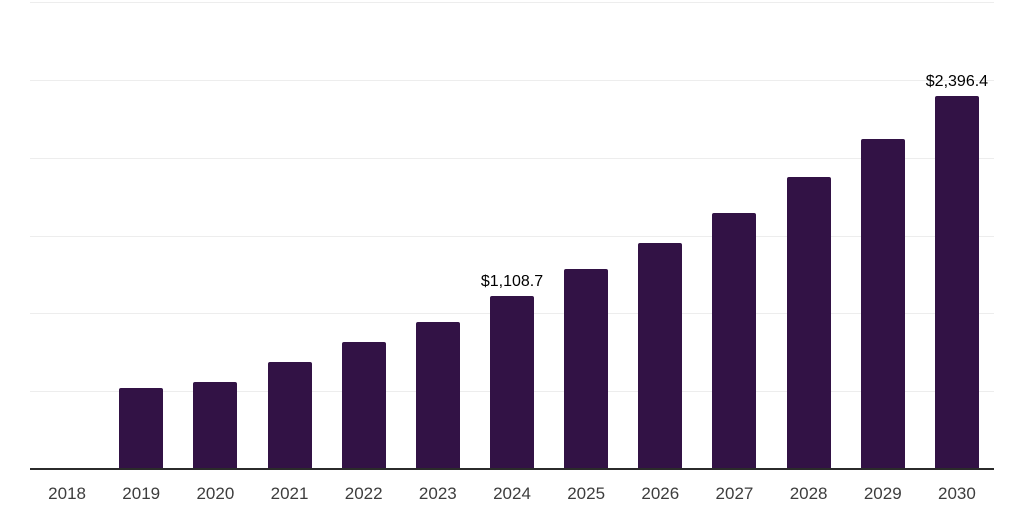 The image size is (1024, 512). I want to click on x-tick-2025: 2025, so click(586, 493).